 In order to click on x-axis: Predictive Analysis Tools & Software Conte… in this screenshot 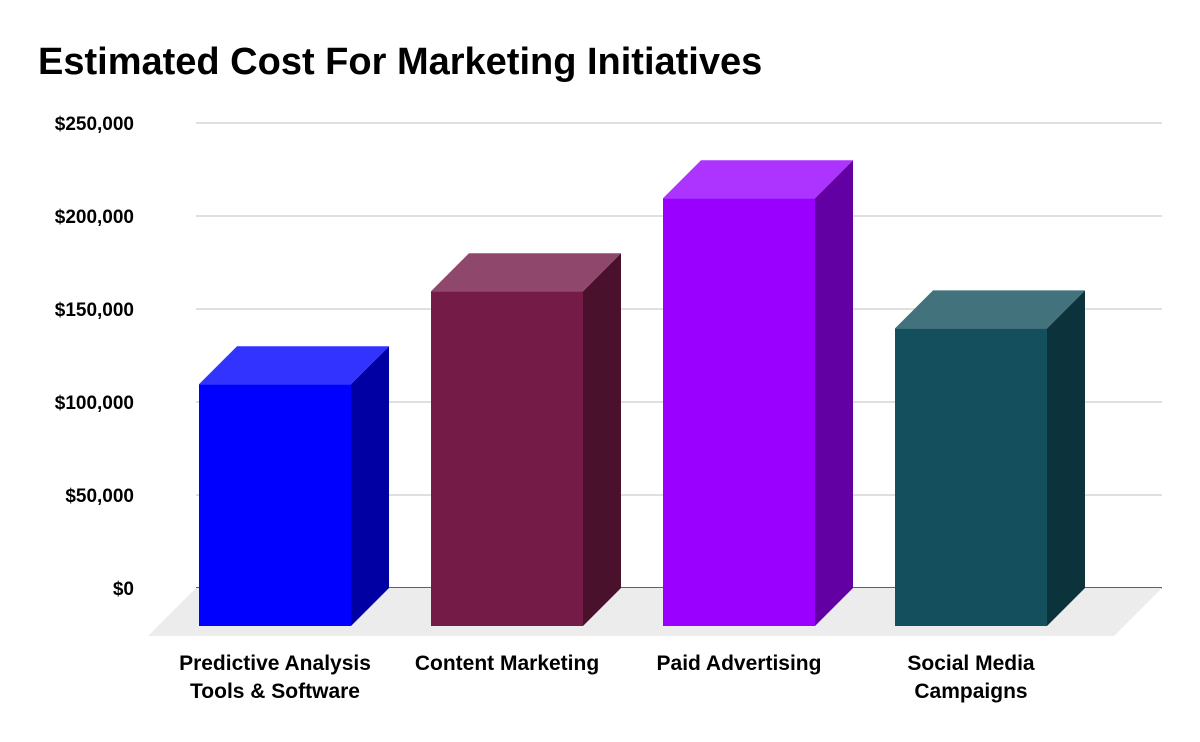, I will do `click(607, 677)`.